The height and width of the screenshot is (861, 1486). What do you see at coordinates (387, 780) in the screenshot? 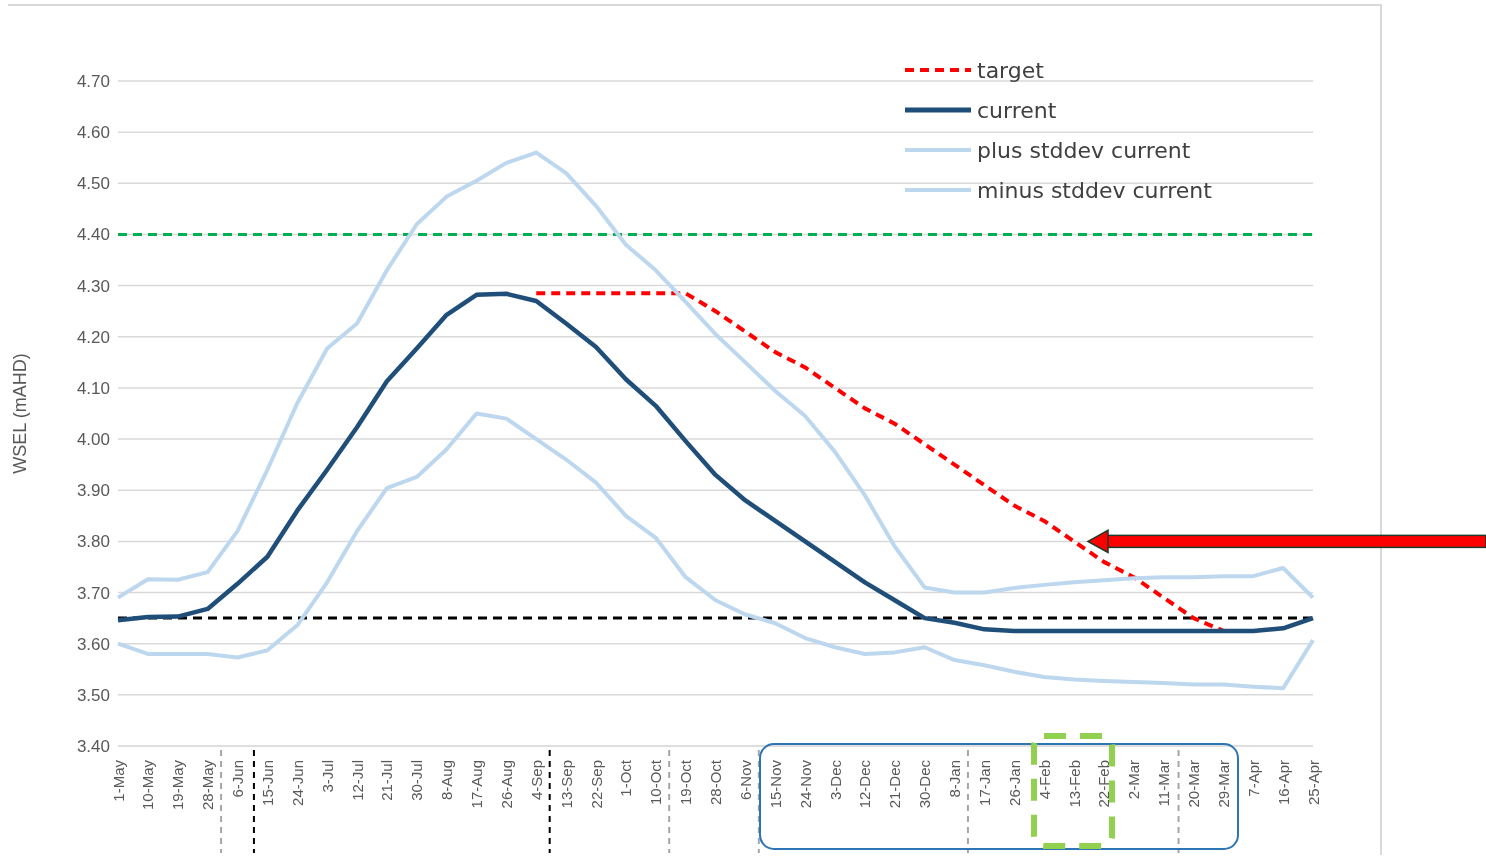
I see `x-tick-label: 21-Jul` at bounding box center [387, 780].